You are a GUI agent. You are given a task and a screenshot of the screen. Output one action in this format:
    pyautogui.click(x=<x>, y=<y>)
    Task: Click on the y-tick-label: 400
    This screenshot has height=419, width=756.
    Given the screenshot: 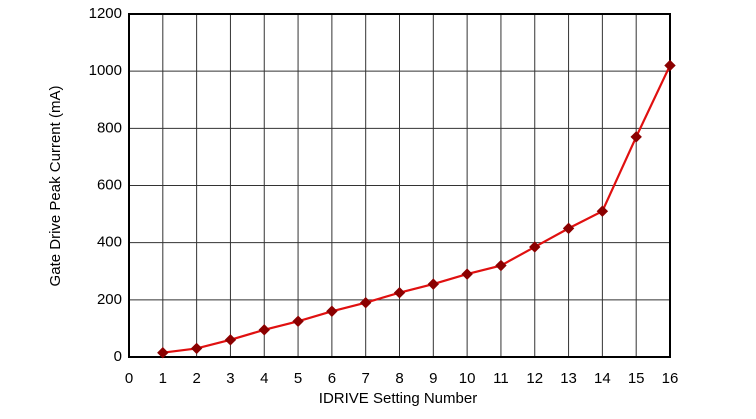 What is the action you would take?
    pyautogui.click(x=109, y=242)
    